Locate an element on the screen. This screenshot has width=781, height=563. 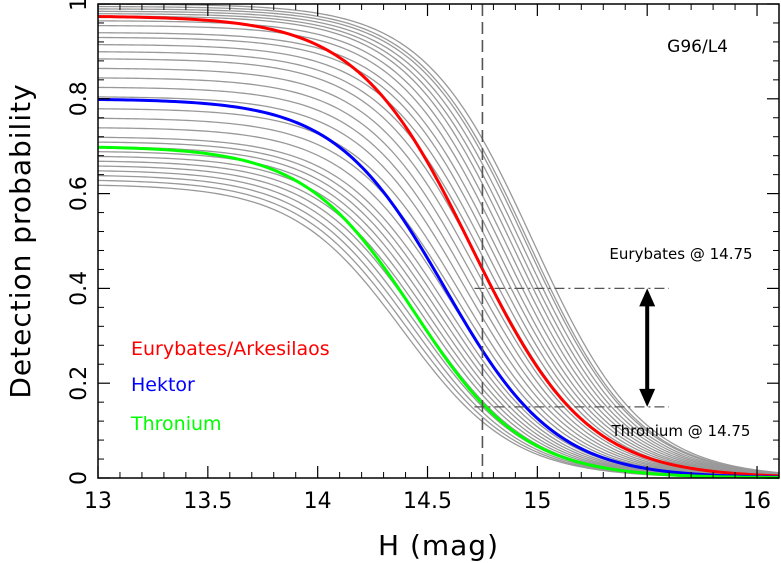
arrow-head-up is located at coordinates (647, 297).